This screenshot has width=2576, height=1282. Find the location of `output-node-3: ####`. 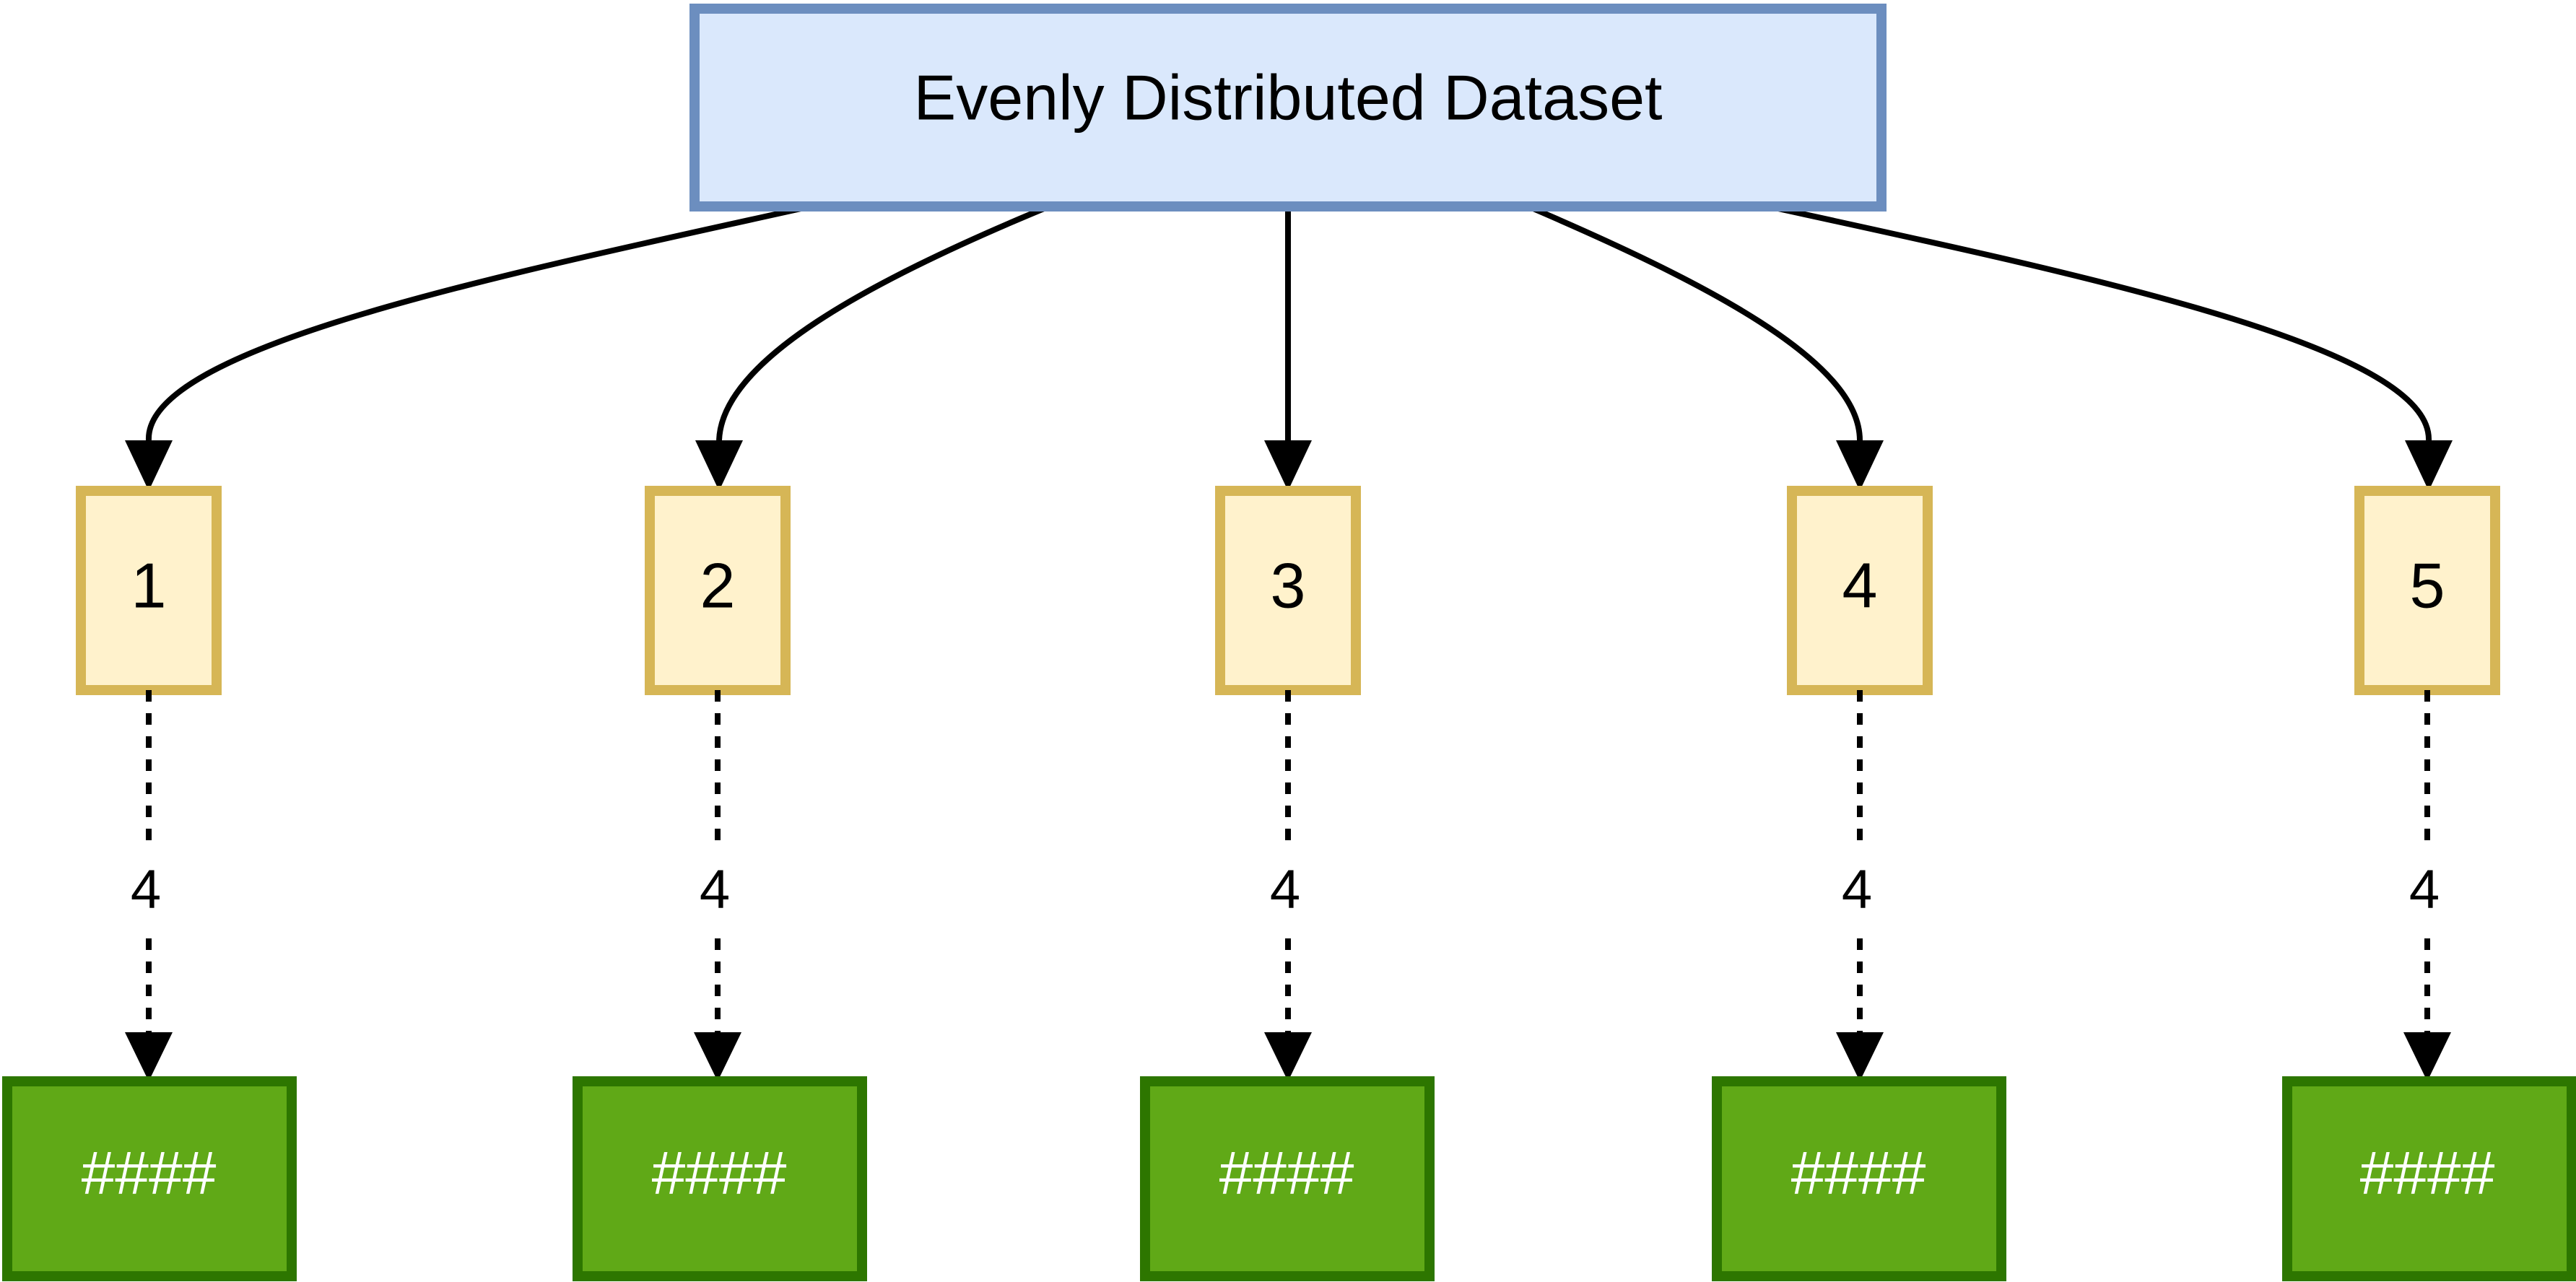

output-node-3: #### is located at coordinates (1287, 1179).